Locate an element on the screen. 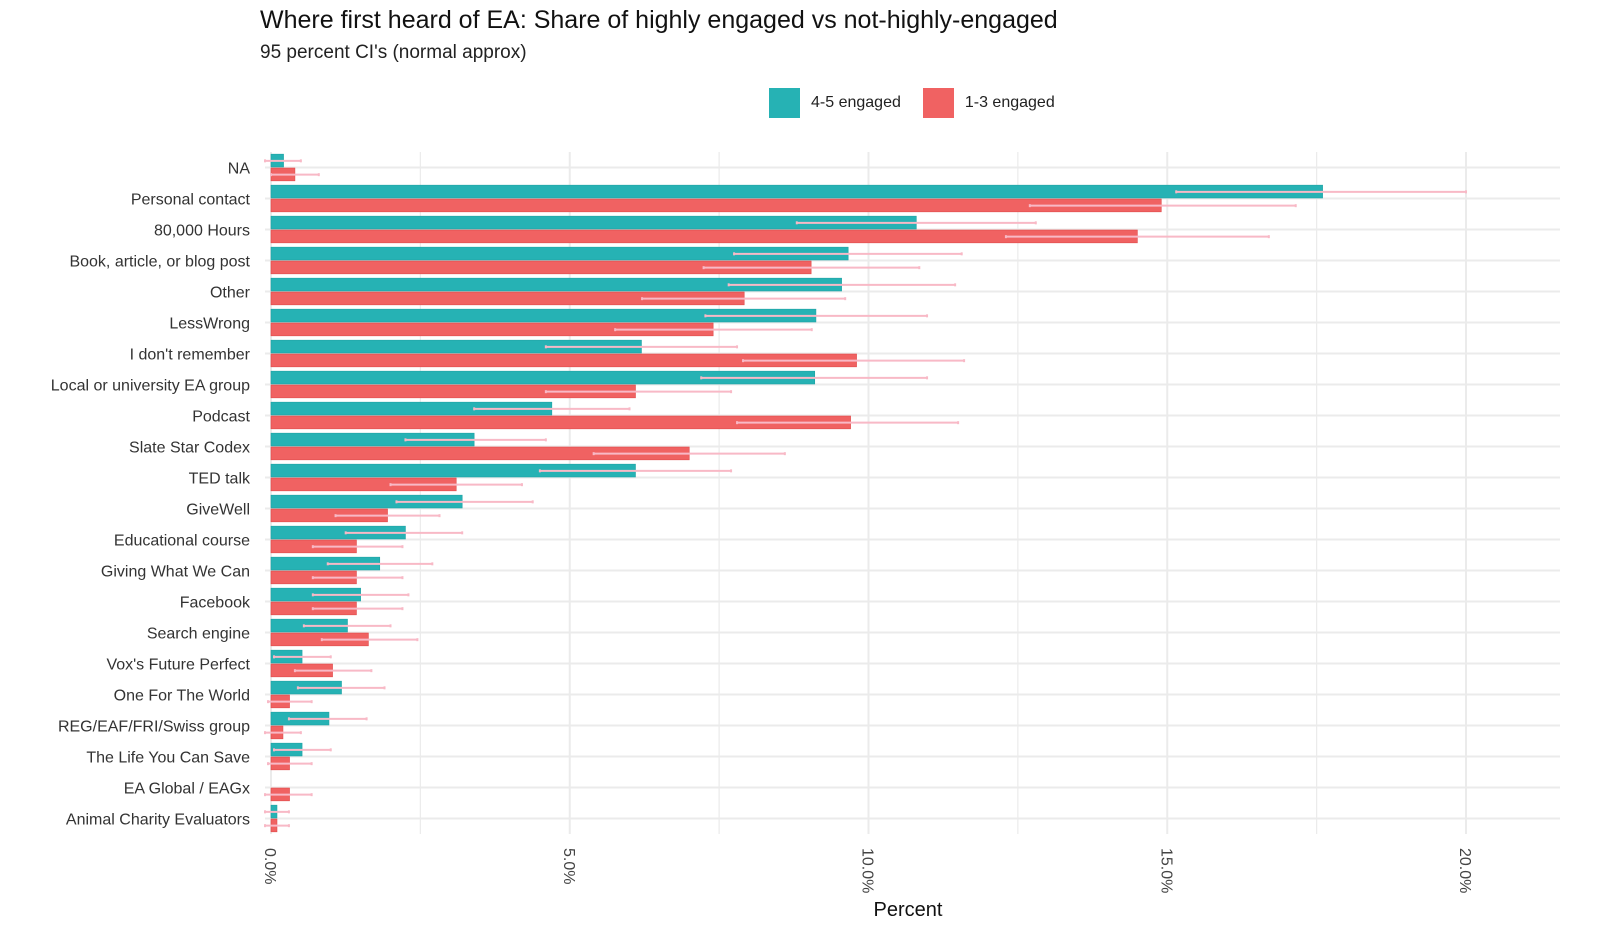 The height and width of the screenshot is (950, 1600). category-label: Search engine is located at coordinates (198, 634).